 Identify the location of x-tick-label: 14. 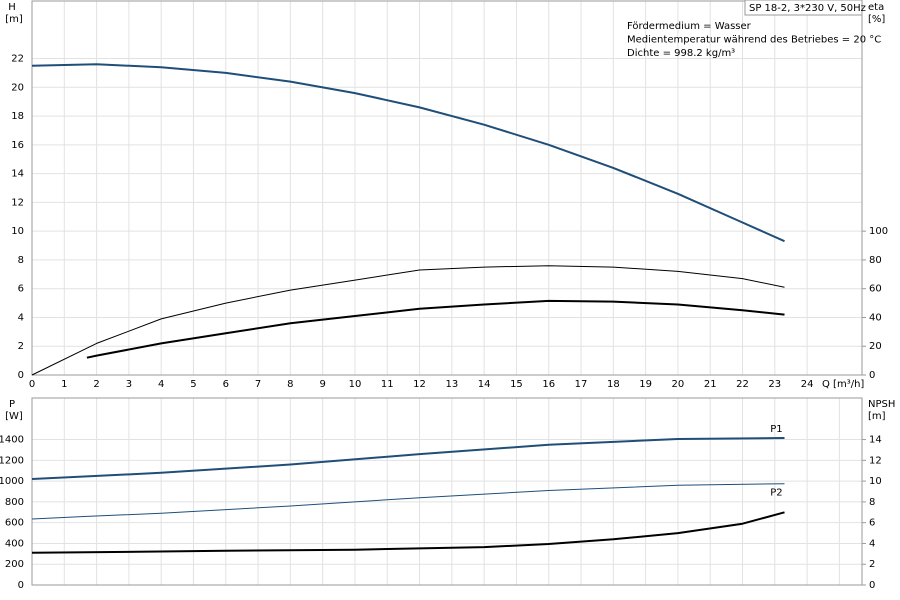
(484, 384).